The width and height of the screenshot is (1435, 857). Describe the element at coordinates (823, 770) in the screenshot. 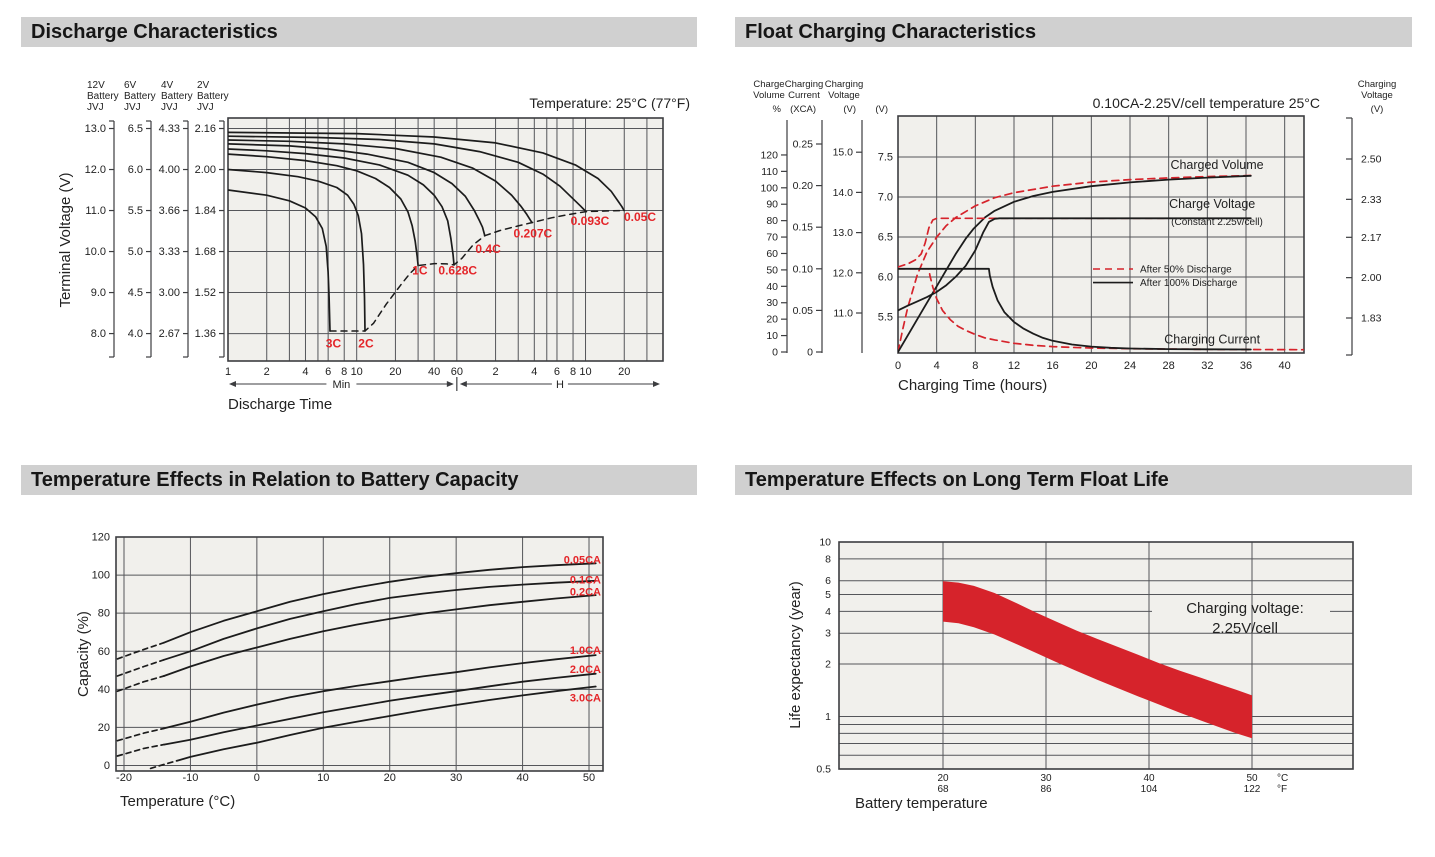

I see `y-tick: 0.5` at that location.